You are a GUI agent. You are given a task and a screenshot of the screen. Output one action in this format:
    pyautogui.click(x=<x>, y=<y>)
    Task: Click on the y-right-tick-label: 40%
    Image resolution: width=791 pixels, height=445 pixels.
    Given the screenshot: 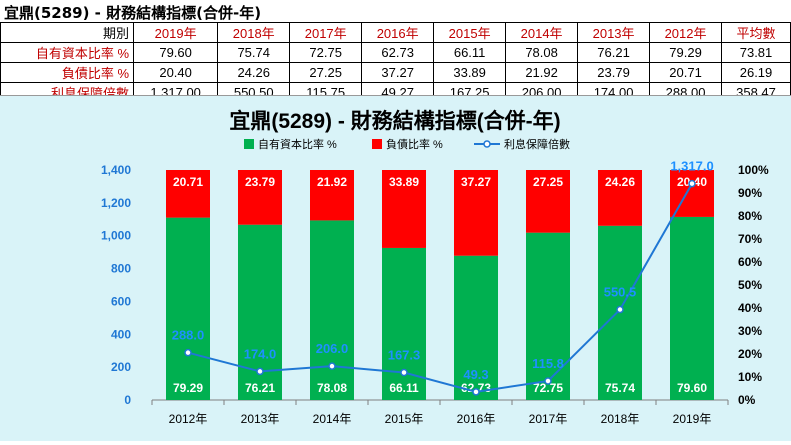 What is the action you would take?
    pyautogui.click(x=750, y=308)
    